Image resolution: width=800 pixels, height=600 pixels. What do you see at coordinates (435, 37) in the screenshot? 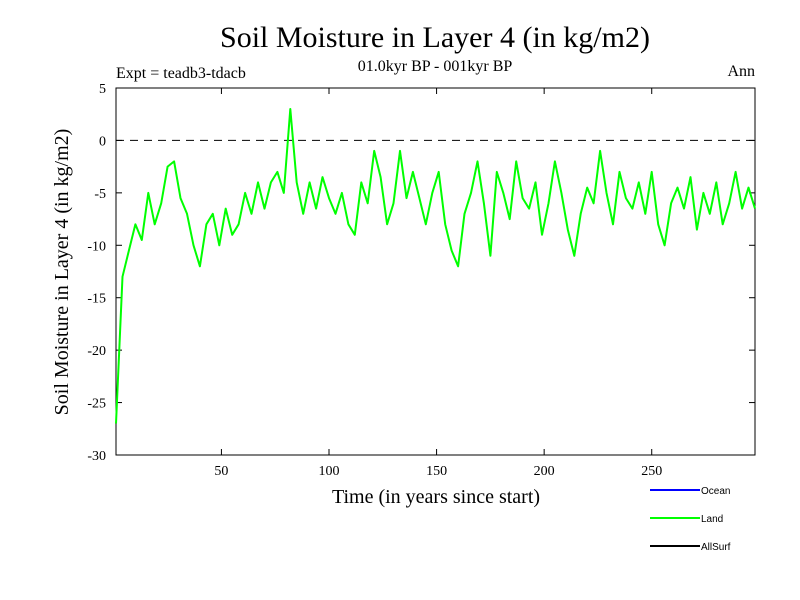
I see `chart-title: Soil Moisture in Layer 4 (in kg/m2)` at bounding box center [435, 37].